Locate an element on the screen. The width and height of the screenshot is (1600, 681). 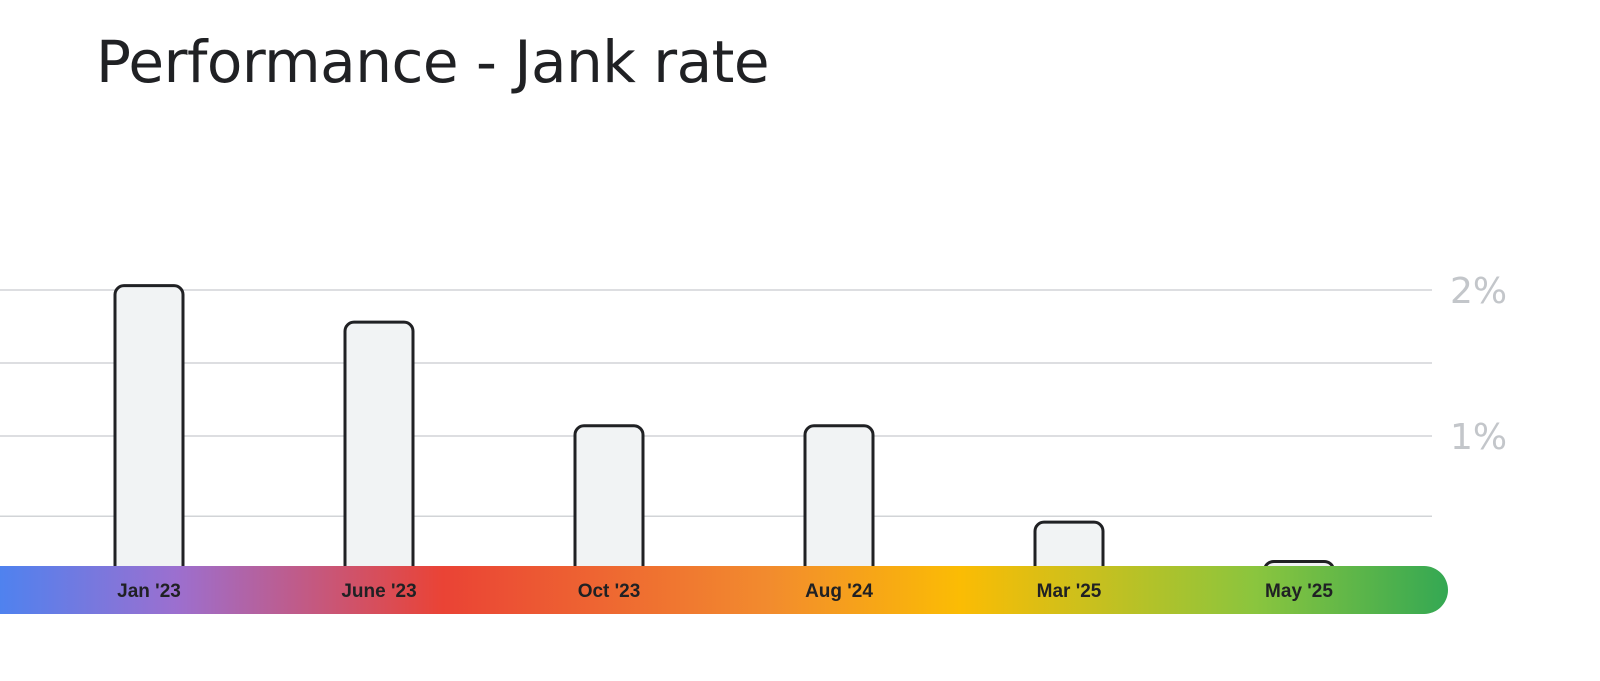
chart-title: Performance - Jank rate is located at coordinates (433, 62).